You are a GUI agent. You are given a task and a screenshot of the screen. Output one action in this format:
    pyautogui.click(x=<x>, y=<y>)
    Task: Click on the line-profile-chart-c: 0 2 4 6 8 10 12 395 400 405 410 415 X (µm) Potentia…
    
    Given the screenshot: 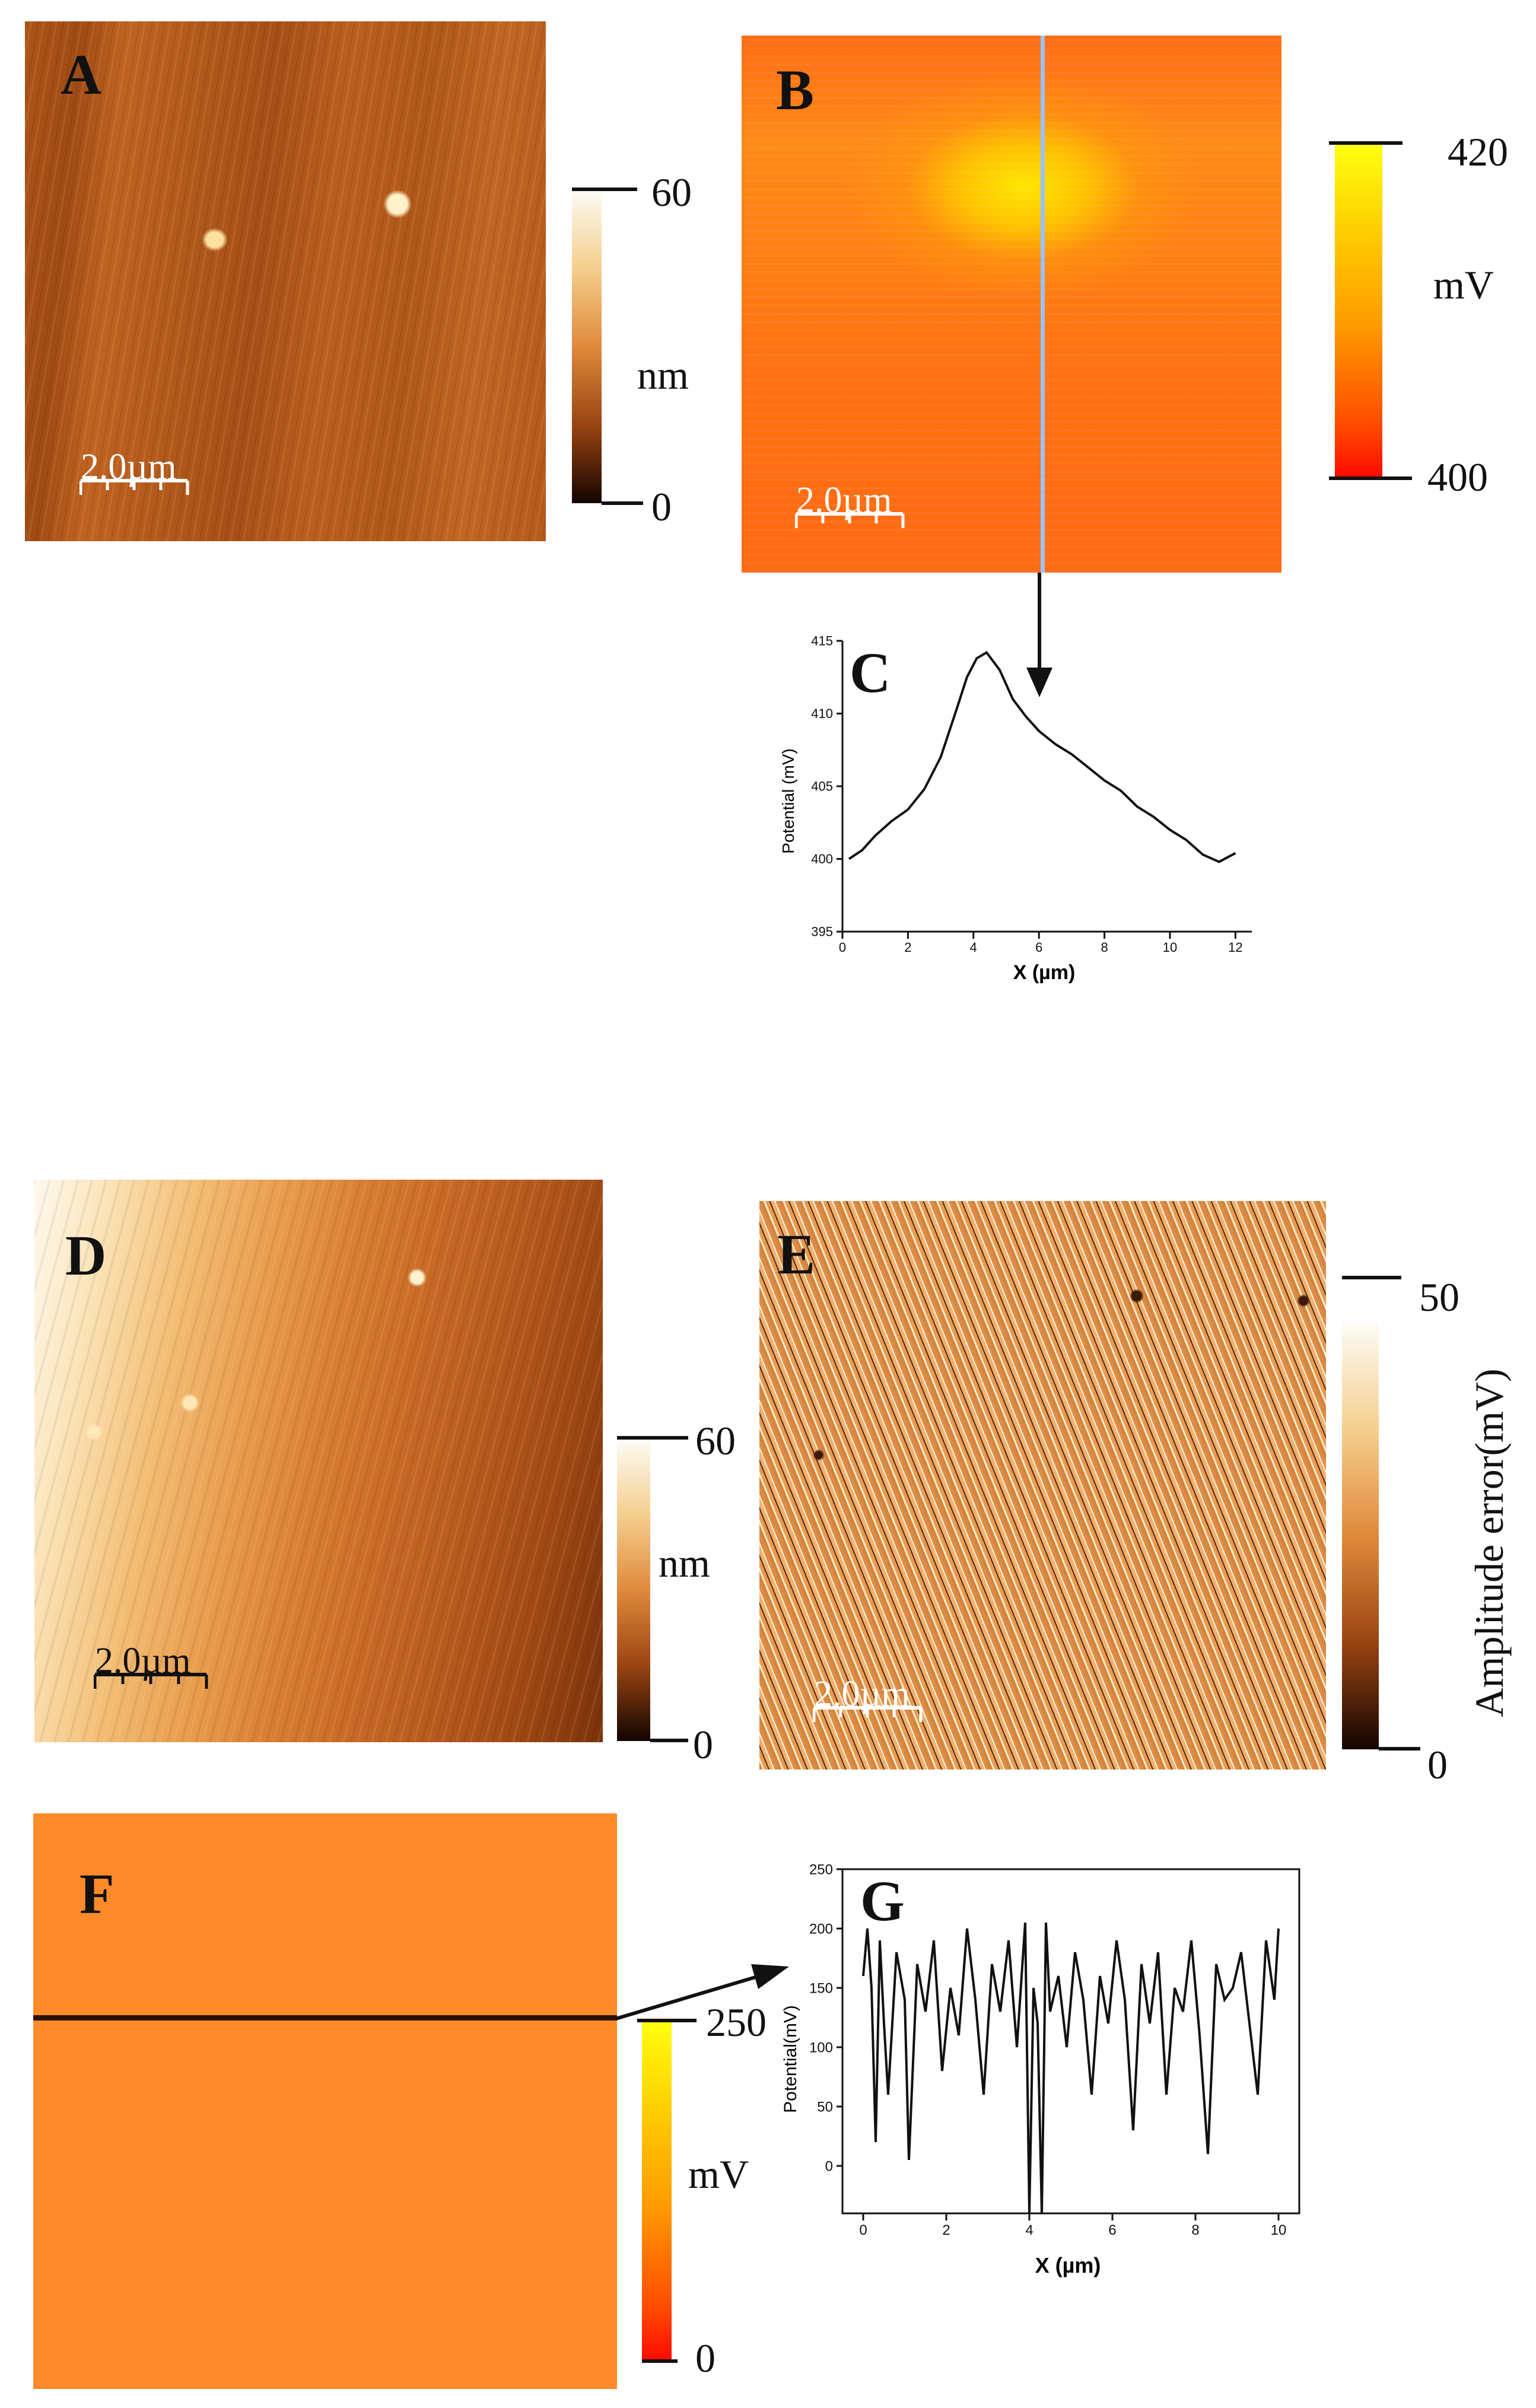 What is the action you would take?
    pyautogui.click(x=1015, y=809)
    